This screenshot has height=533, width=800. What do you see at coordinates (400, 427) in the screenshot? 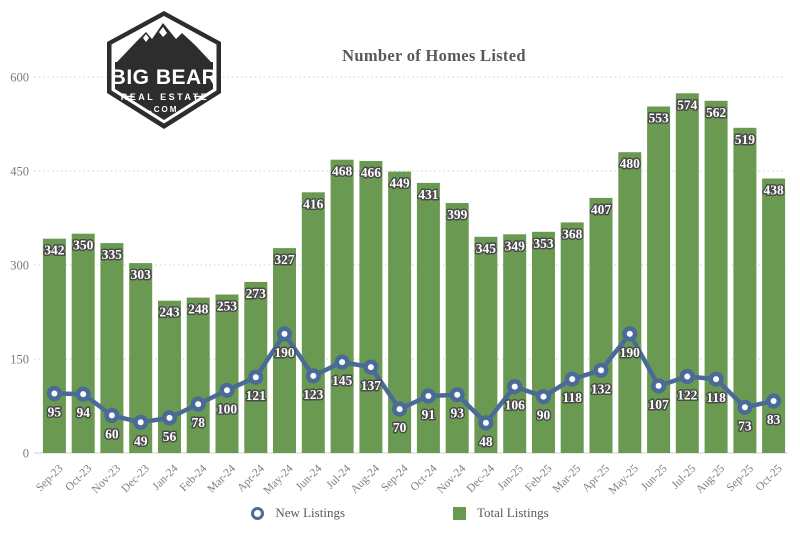
I see `line-value-label: 70` at bounding box center [400, 427].